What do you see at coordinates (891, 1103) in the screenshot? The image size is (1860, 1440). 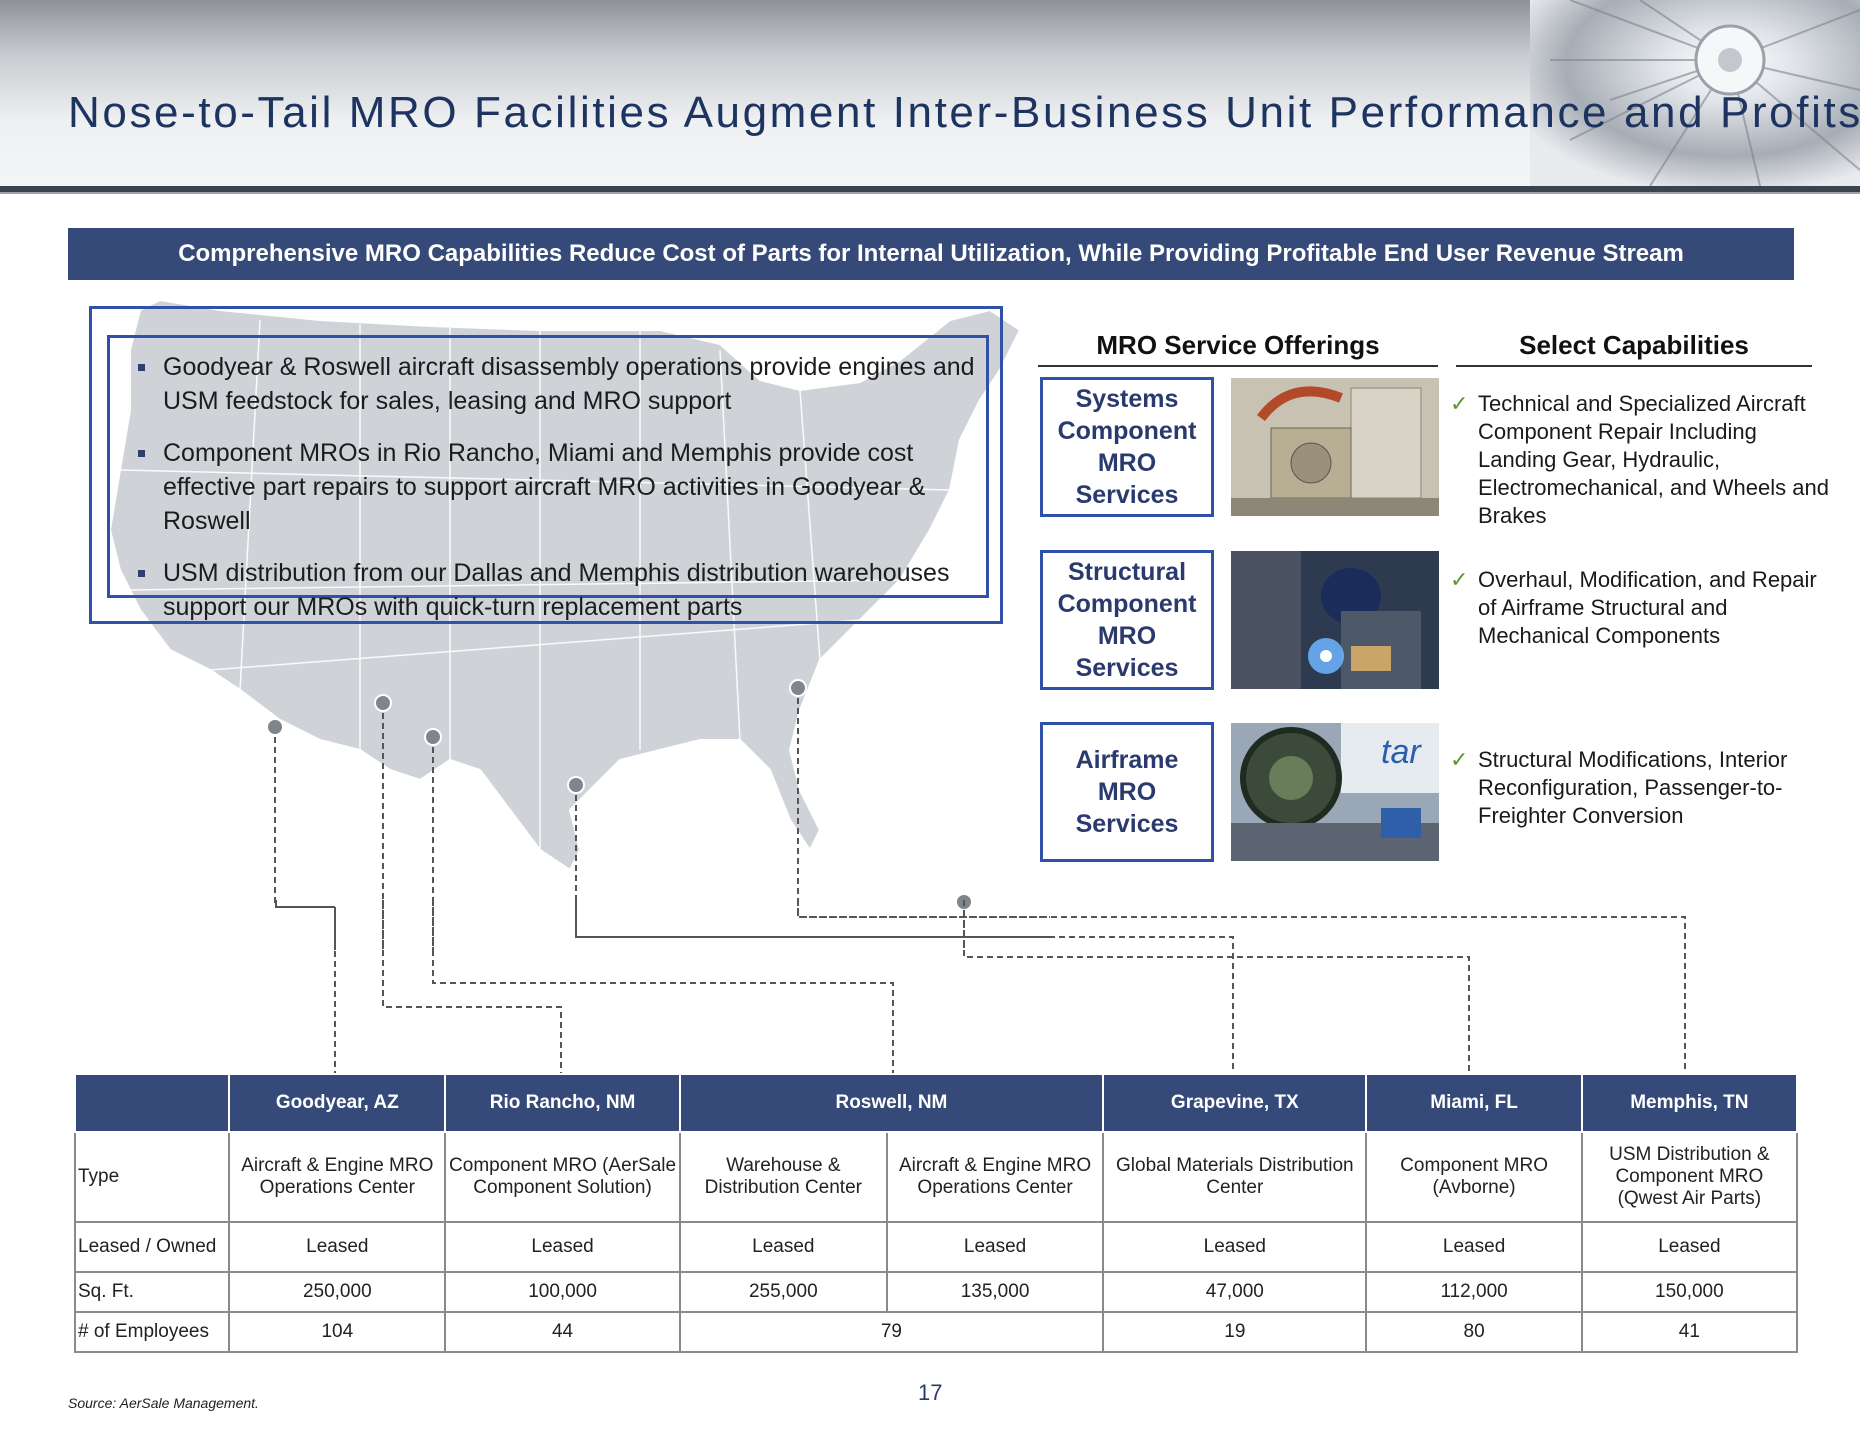 I see `header-roswell: Roswell, NM` at bounding box center [891, 1103].